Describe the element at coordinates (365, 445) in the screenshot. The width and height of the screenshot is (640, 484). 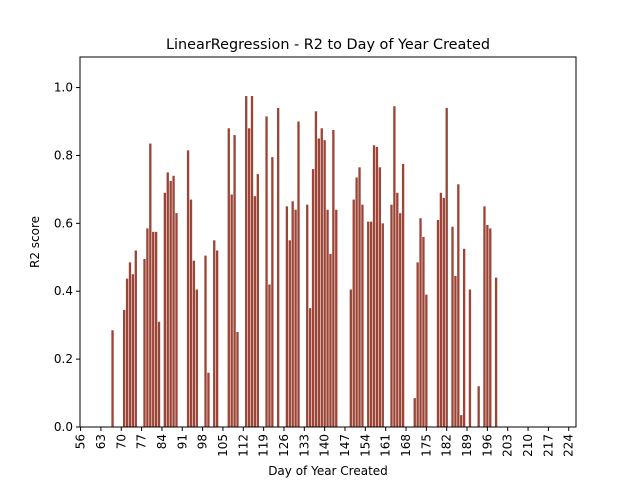
I see `x-tick-label: 154` at that location.